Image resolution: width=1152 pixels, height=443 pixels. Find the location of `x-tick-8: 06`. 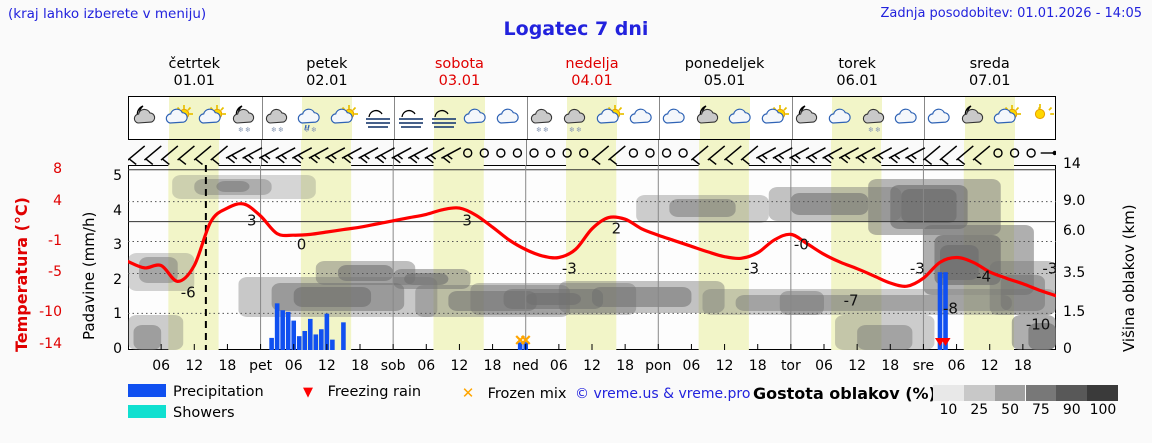

x-tick-8: 06 is located at coordinates (426, 366).